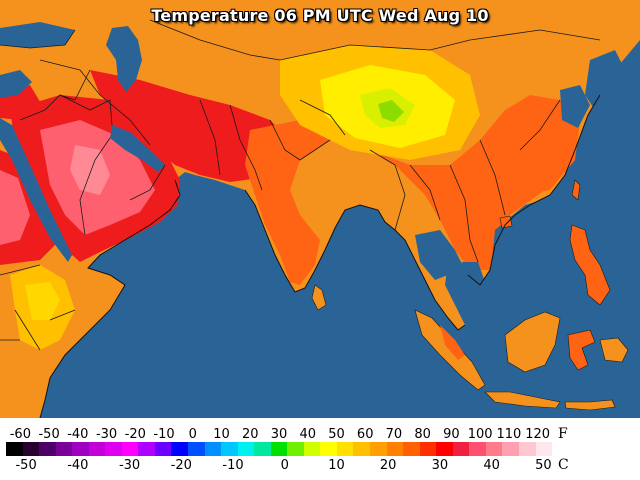  Describe the element at coordinates (563, 434) in the screenshot. I see `fahrenheit-unit: F` at that location.